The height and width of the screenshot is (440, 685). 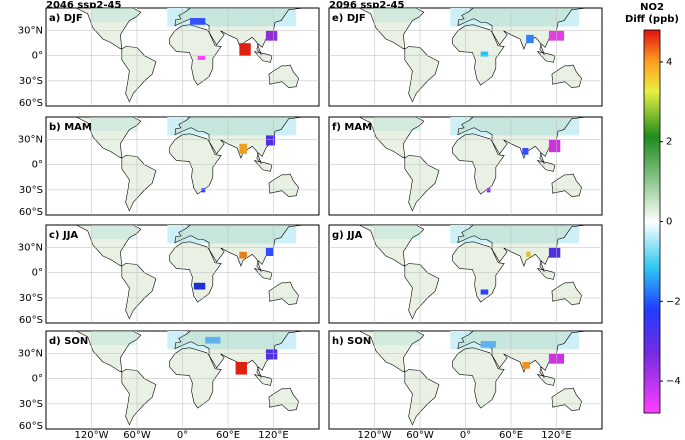 I want to click on map-panel: e) DJF, so click(x=465, y=57).